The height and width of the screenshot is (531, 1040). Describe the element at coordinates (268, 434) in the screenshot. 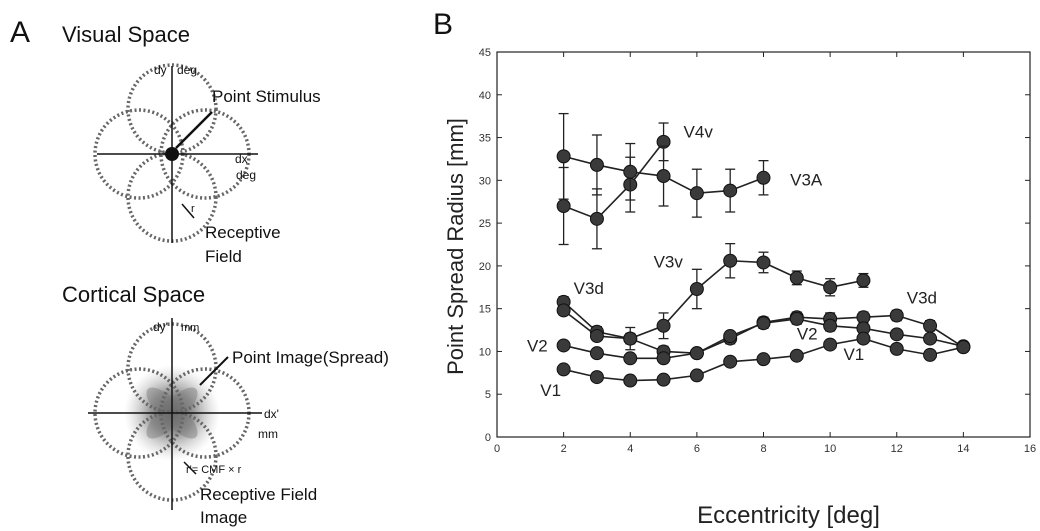

I see `cortical-dx-unit: mm` at that location.